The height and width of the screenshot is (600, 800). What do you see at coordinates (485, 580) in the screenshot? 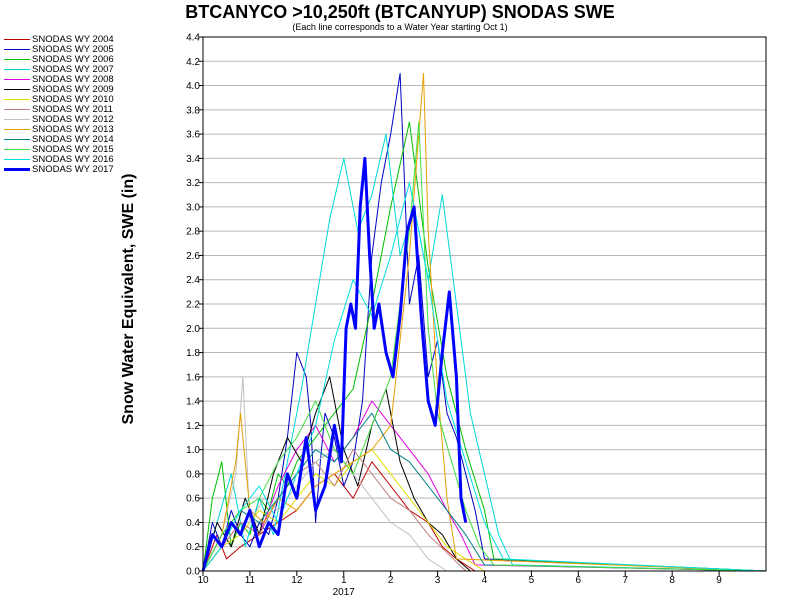
I see `x-tick-label: 4` at bounding box center [485, 580].